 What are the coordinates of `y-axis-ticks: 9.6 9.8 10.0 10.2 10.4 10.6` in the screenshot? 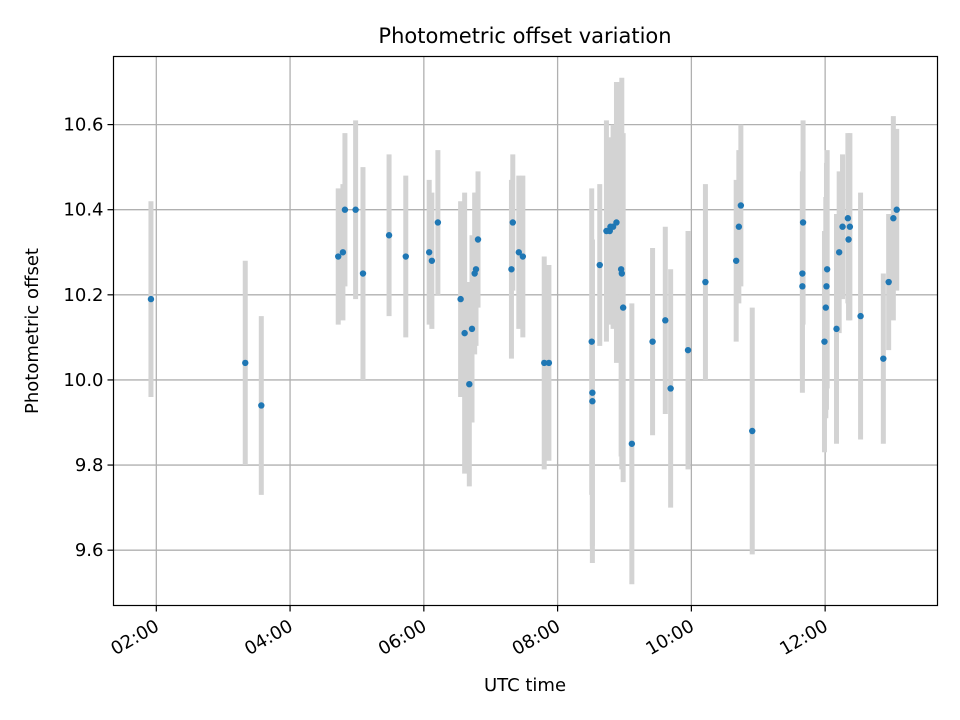 It's located at (88, 338).